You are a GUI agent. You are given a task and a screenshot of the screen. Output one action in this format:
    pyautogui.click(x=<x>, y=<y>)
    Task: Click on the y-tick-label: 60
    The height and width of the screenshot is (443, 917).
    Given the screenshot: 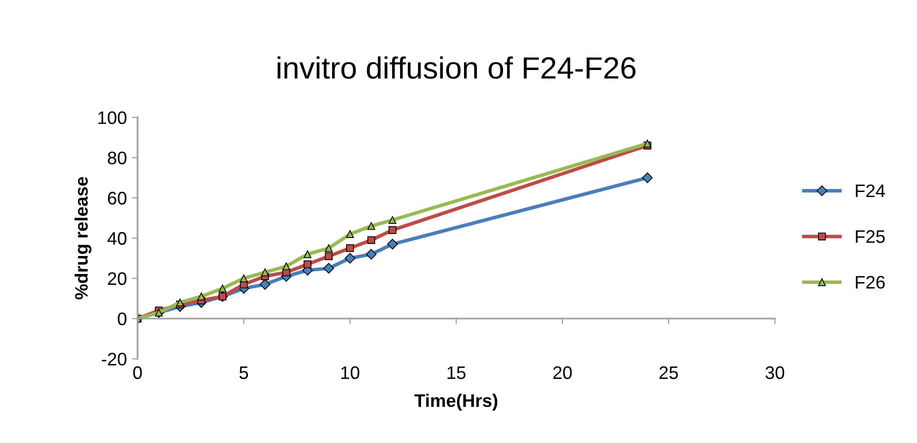 What is the action you would take?
    pyautogui.click(x=117, y=198)
    